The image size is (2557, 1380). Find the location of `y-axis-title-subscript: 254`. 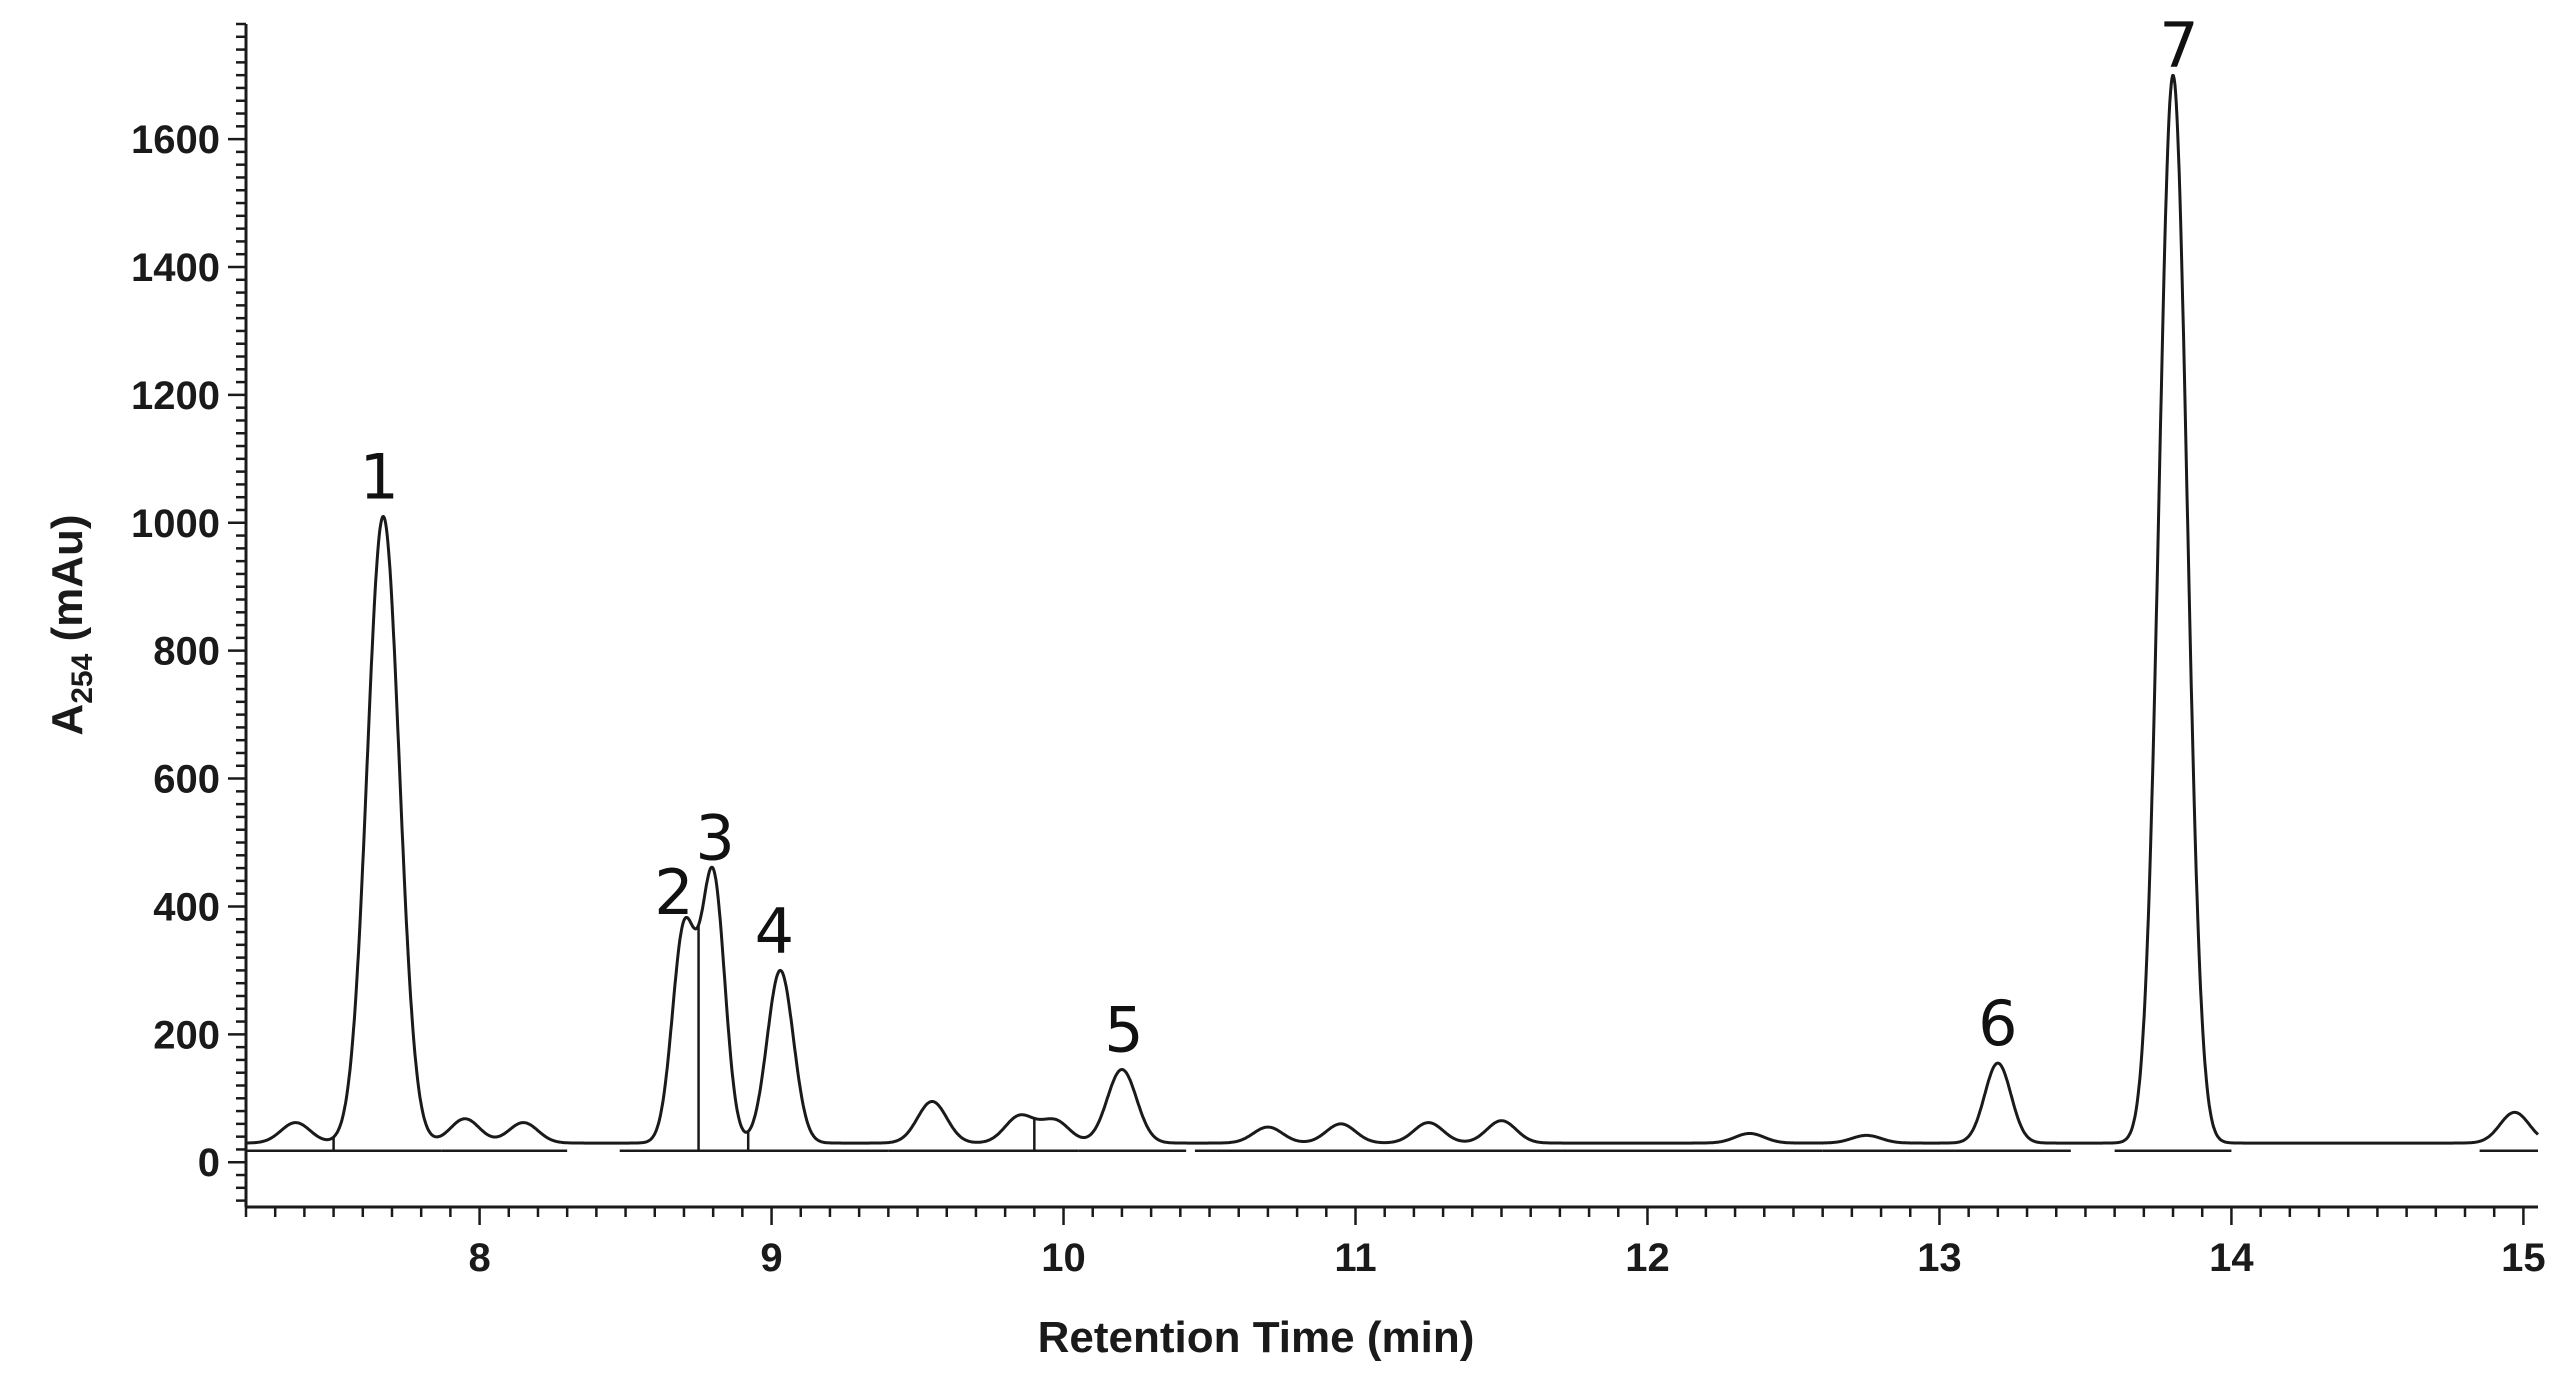

y-axis-title-subscript: 254 is located at coordinates (82, 678).